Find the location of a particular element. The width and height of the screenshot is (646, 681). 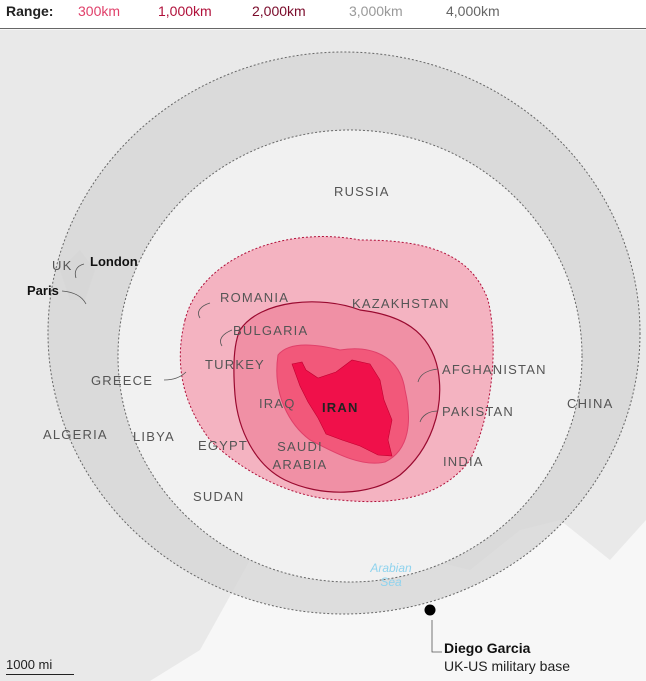

diego-garcia-marker is located at coordinates (430, 610).